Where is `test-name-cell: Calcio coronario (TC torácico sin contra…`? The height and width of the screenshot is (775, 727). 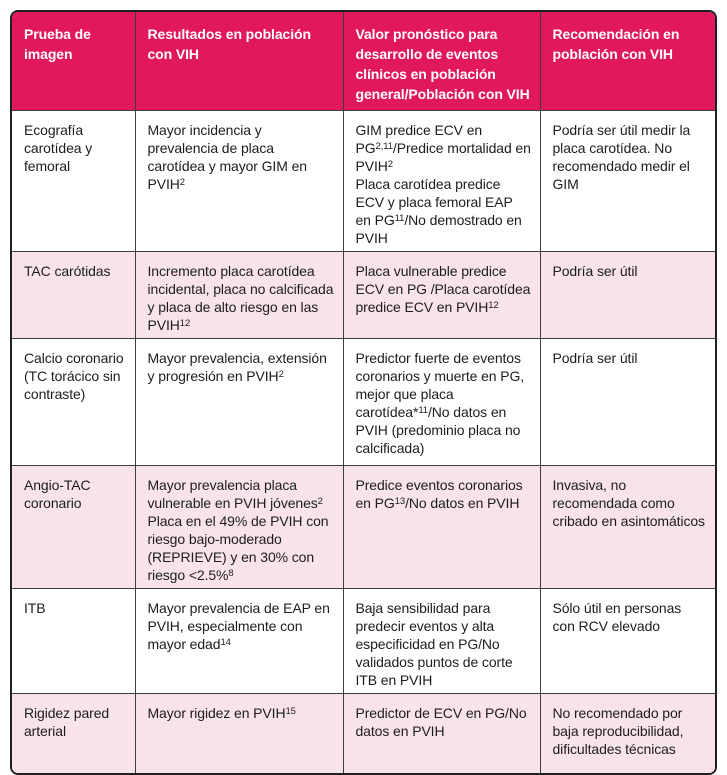
test-name-cell: Calcio coronario (TC torácico sin contra… is located at coordinates (74, 402).